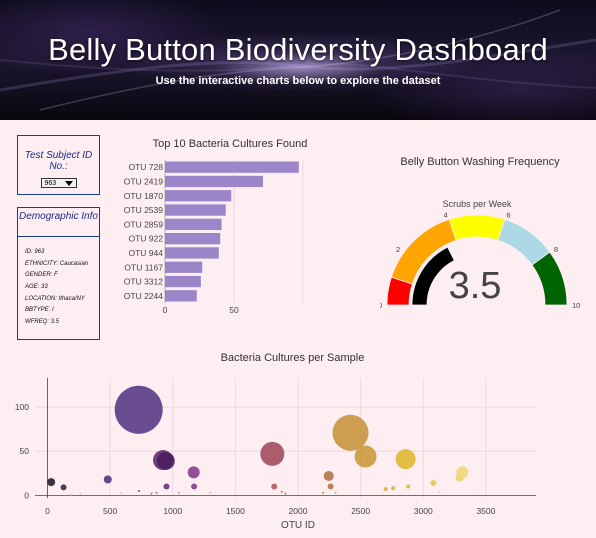 This screenshot has width=596, height=538. I want to click on bar-category-label: OTU 3312, so click(143, 282).